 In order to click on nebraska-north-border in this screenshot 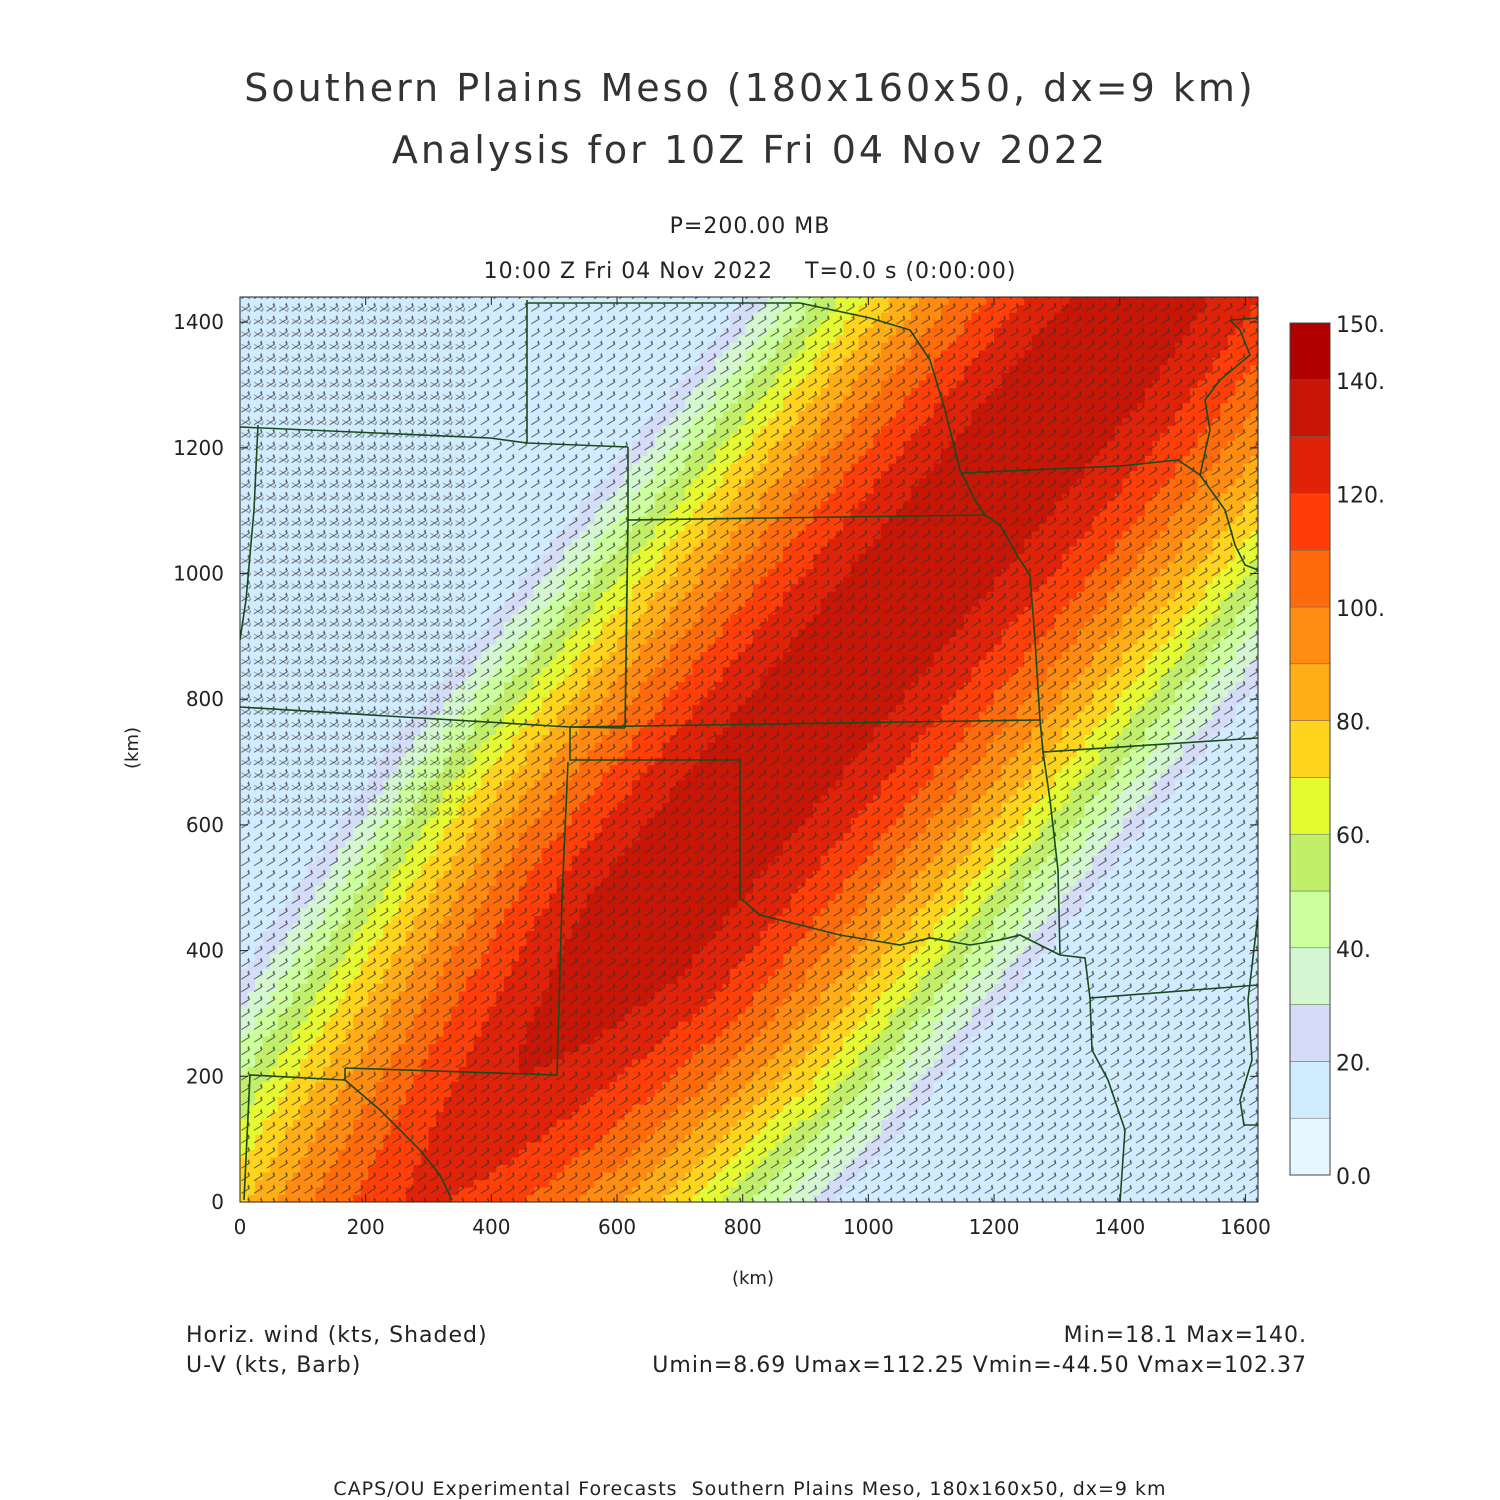, I will do `click(719, 316)`.